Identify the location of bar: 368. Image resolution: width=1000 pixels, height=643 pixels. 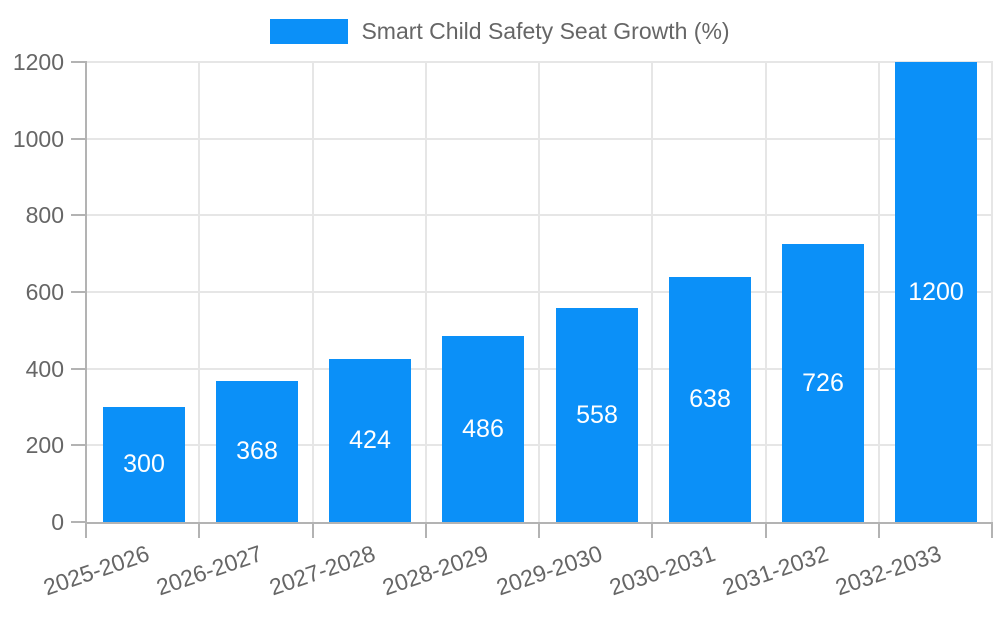
(257, 451).